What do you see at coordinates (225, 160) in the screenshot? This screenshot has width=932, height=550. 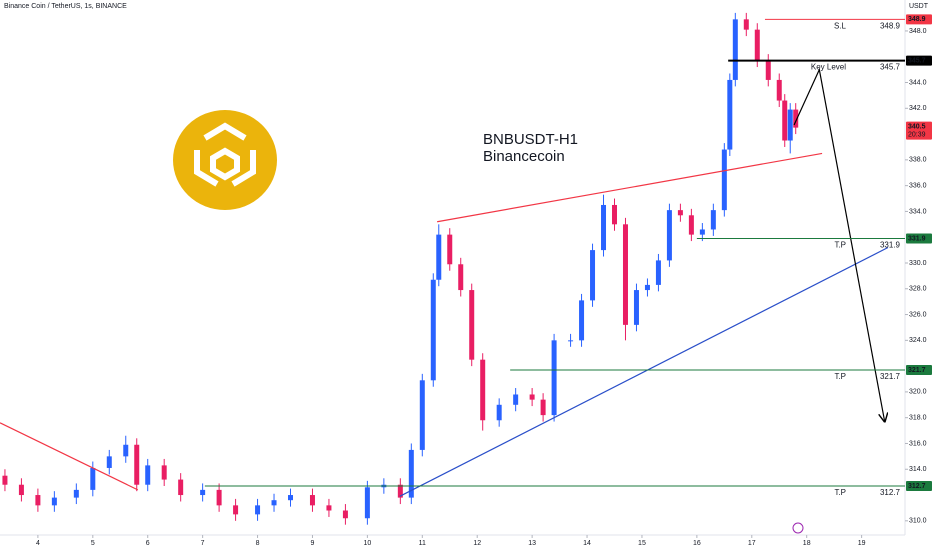 I see `logo` at bounding box center [225, 160].